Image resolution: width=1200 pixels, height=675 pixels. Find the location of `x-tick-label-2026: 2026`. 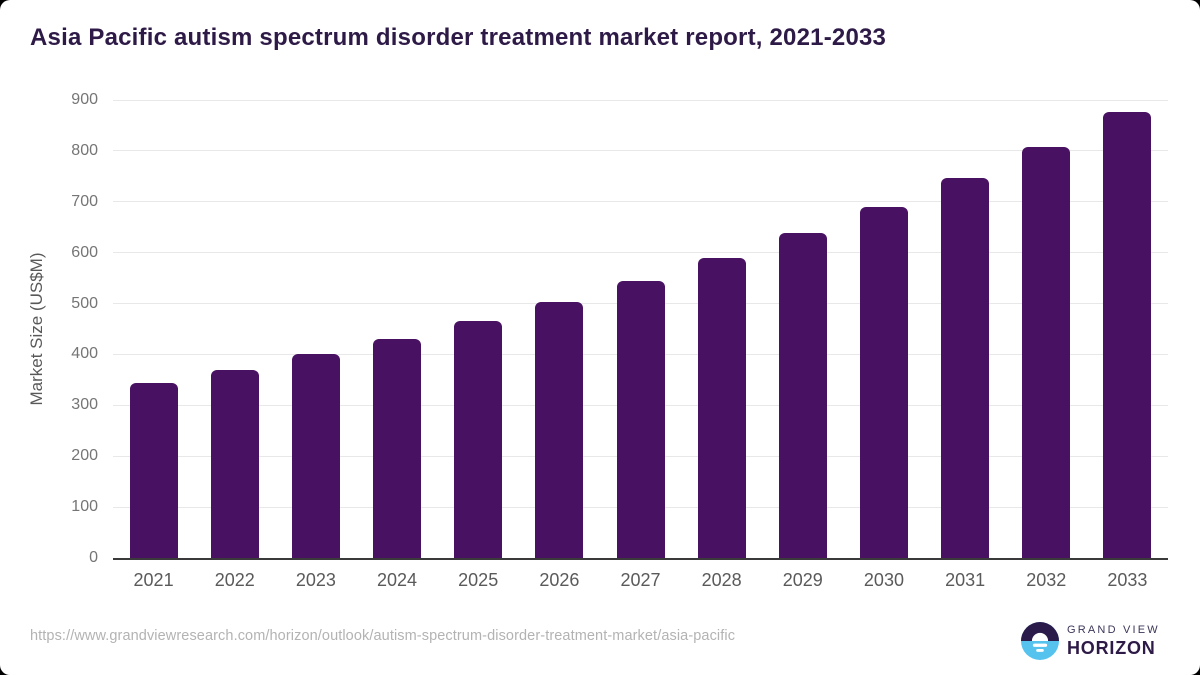

x-tick-label-2026: 2026 is located at coordinates (559, 580).